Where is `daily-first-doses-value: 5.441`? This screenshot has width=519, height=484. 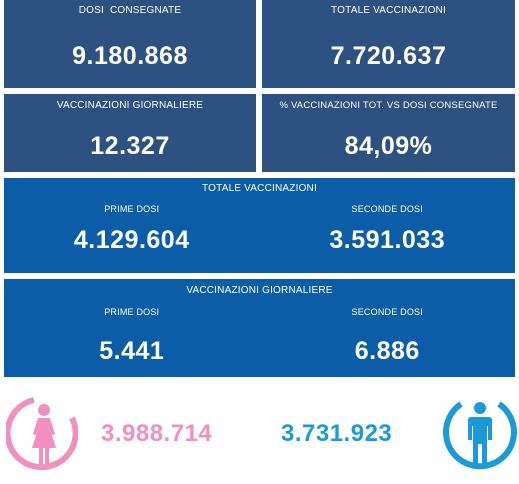
daily-first-doses-value: 5.441 is located at coordinates (132, 351).